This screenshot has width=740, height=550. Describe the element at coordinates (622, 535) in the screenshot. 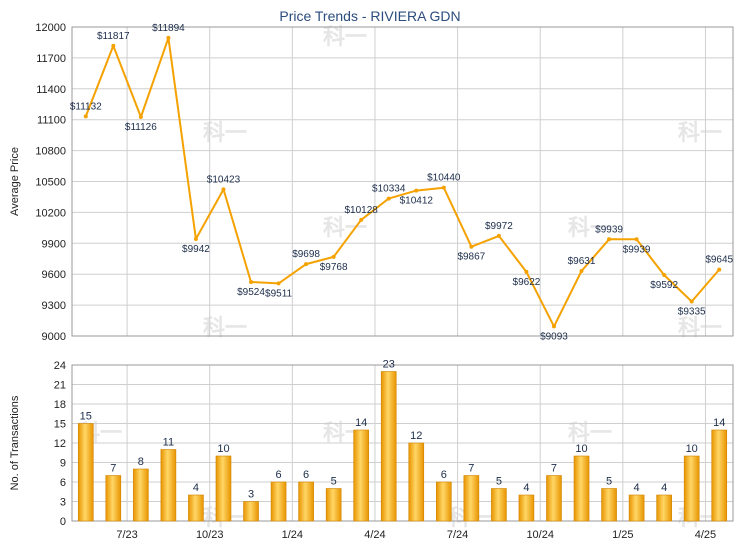

I see `x-tick-label: 1/25` at that location.